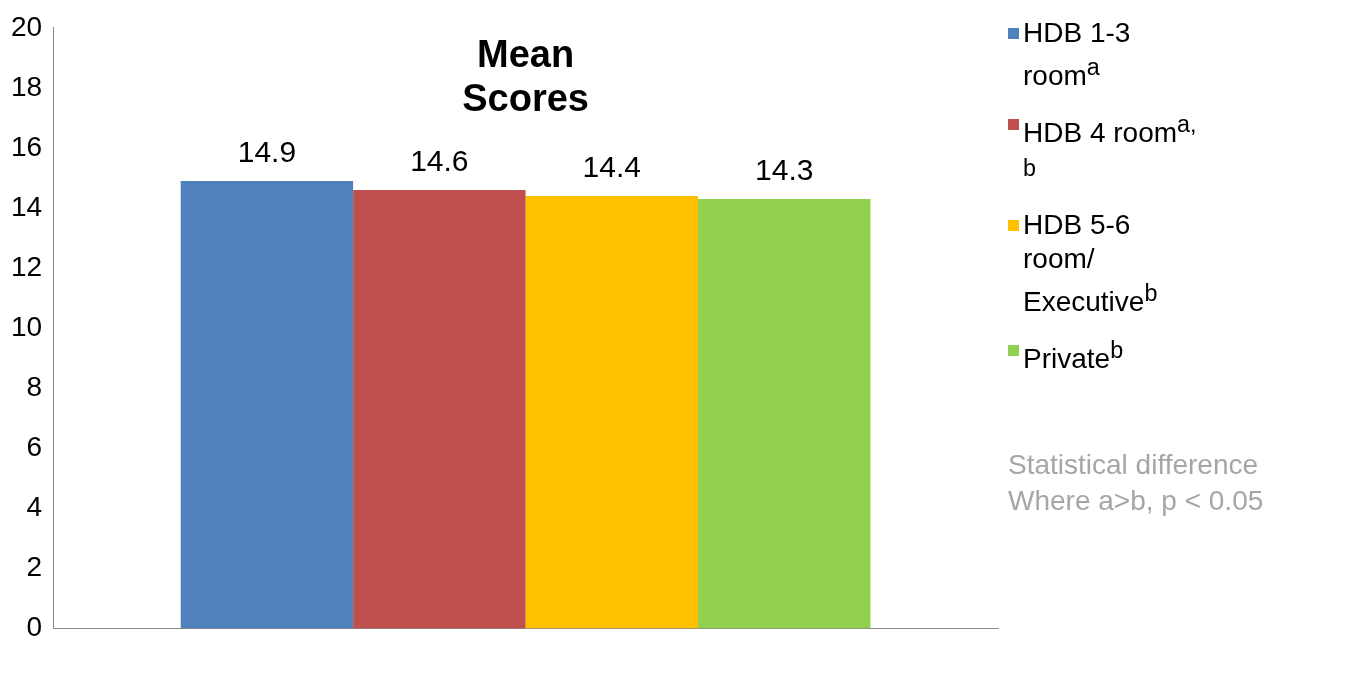  I want to click on y-tick-label: 10, so click(26, 326).